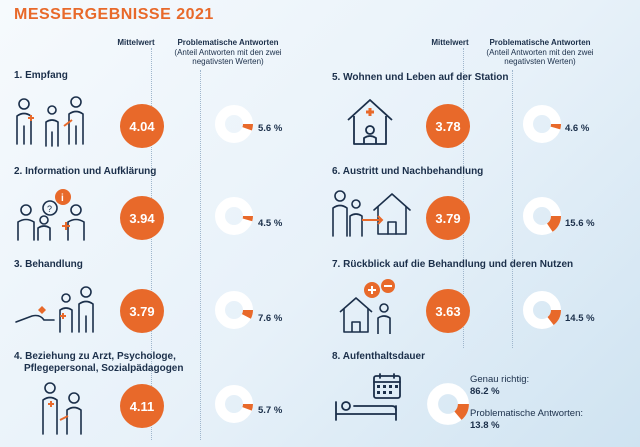 The image size is (640, 447). Describe the element at coordinates (142, 218) in the screenshot. I see `mean-badge: 3.94` at that location.